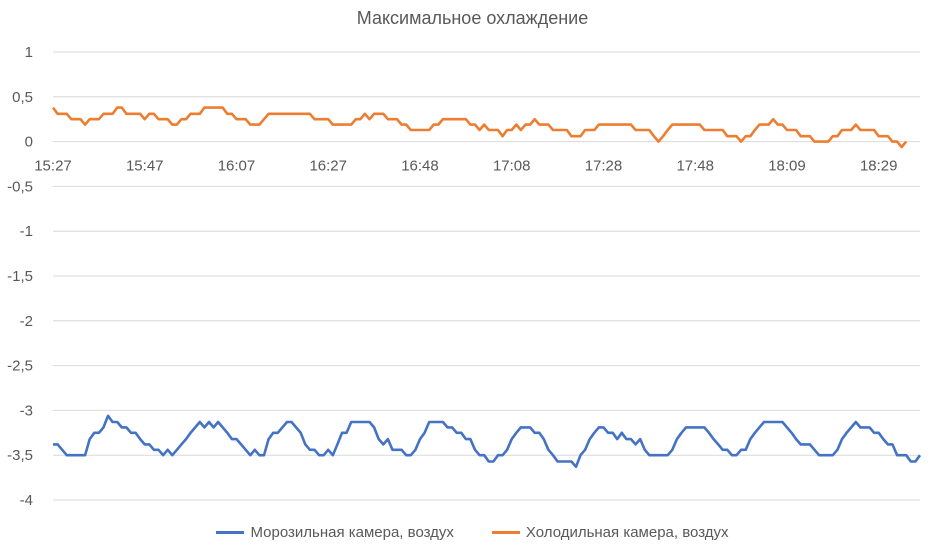 This screenshot has height=555, width=945. Describe the element at coordinates (26, 500) in the screenshot. I see `y-tick-label: -4` at that location.